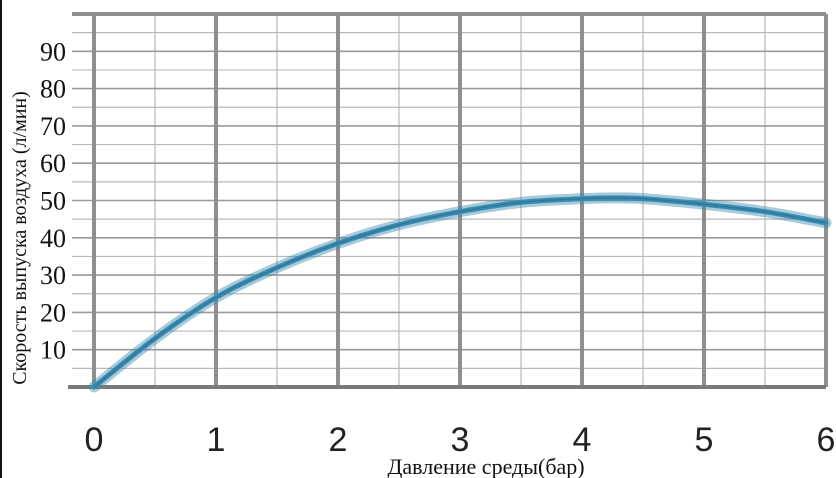  I want to click on y-tick-labels: 10 20 30 40 50 60 70 80 90, so click(53, 200).